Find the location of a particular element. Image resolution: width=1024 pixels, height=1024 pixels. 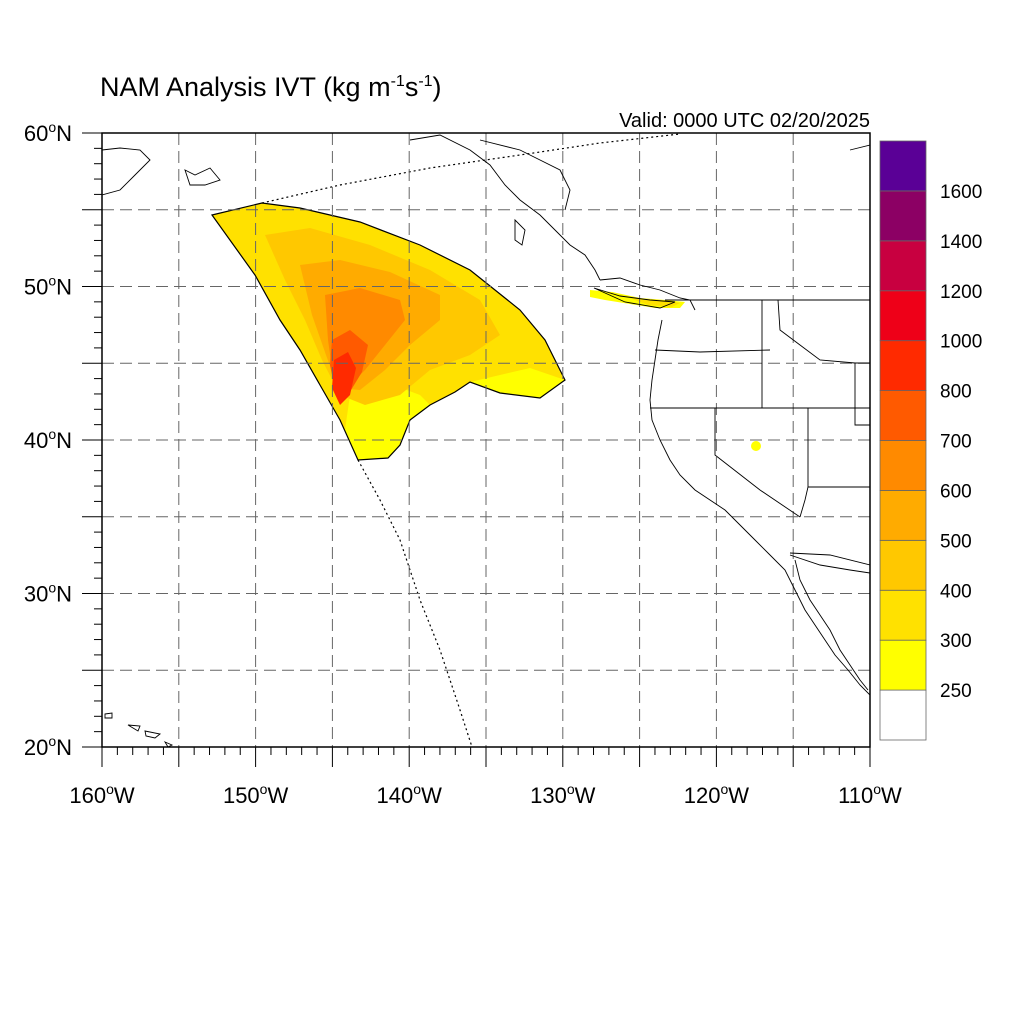

lat-label-degrees: 60 is located at coordinates (36, 133).